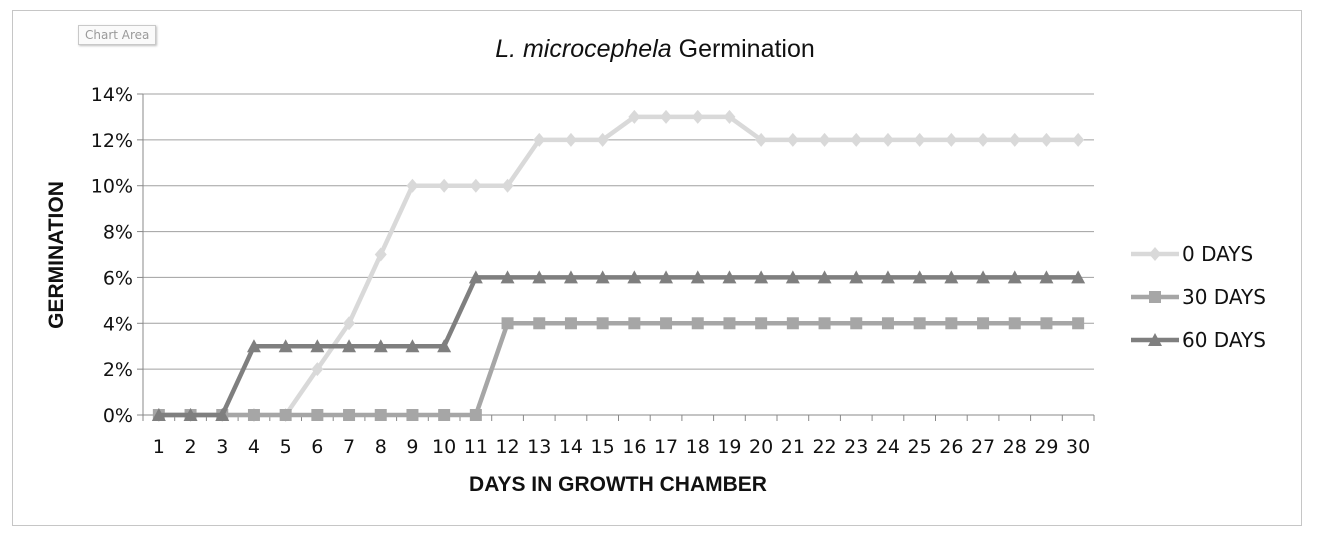  I want to click on x-tick-label: 13, so click(539, 447).